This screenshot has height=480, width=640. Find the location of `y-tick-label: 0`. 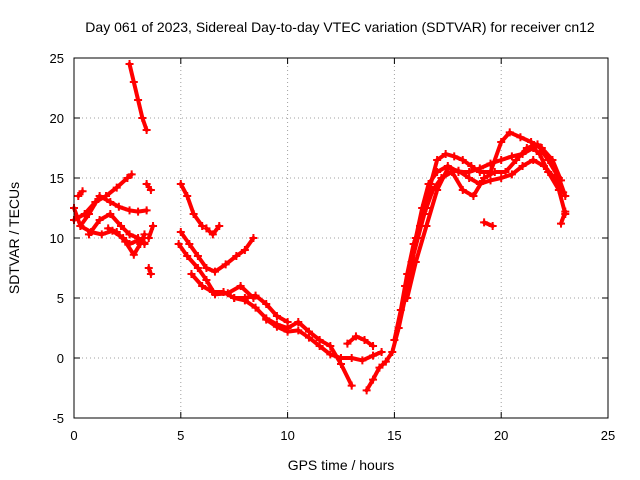

y-tick-label: 0 is located at coordinates (60, 358).